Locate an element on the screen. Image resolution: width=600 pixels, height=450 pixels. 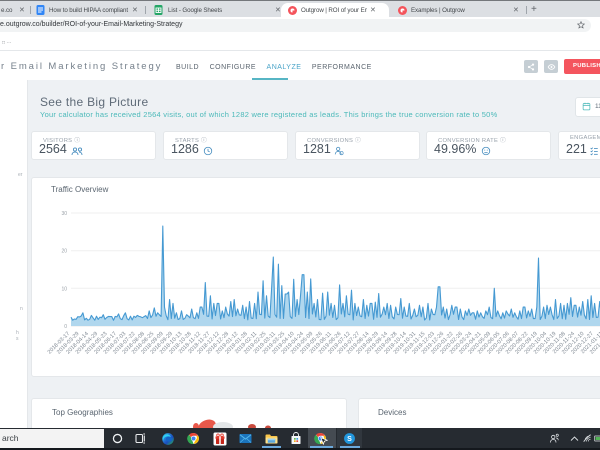
svg-text: 20 is located at coordinates (64, 252).